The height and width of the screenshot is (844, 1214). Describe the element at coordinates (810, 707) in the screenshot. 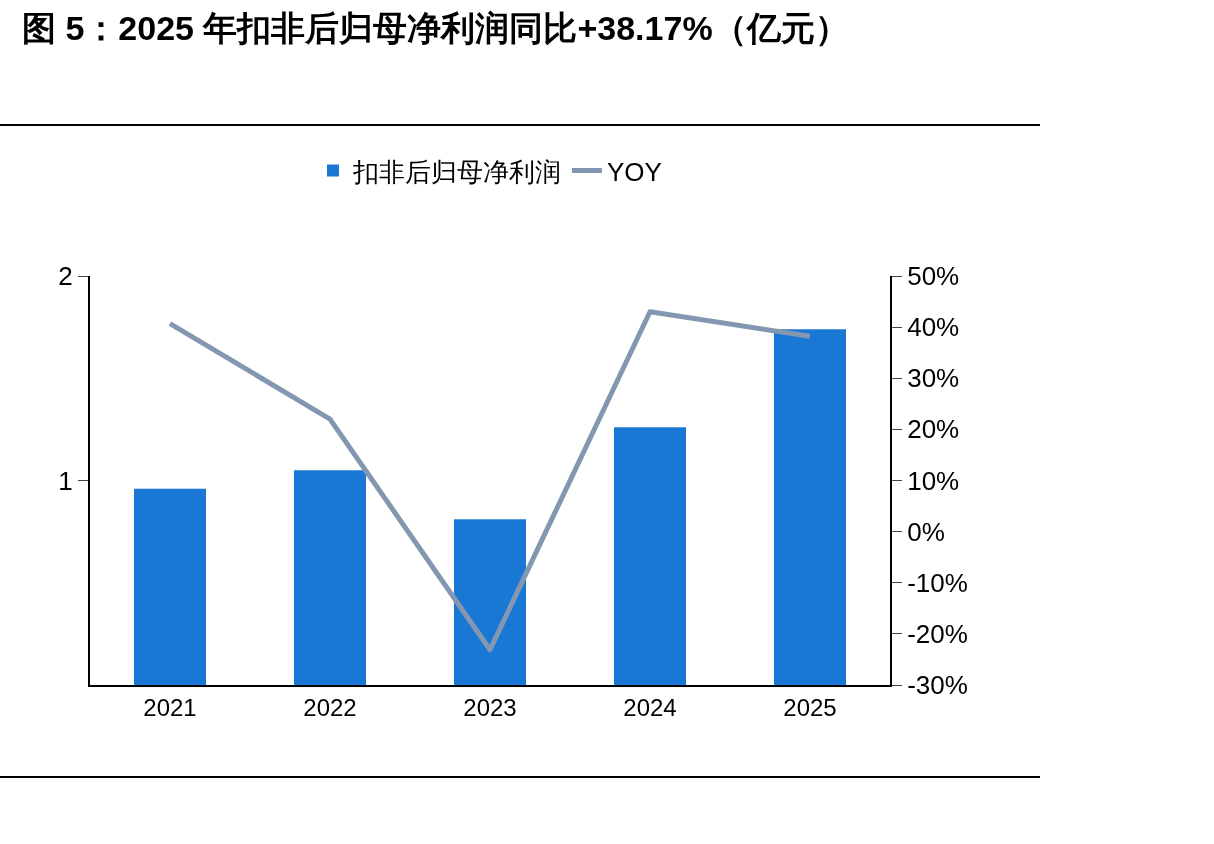

I see `x-tick-label: 2025` at that location.